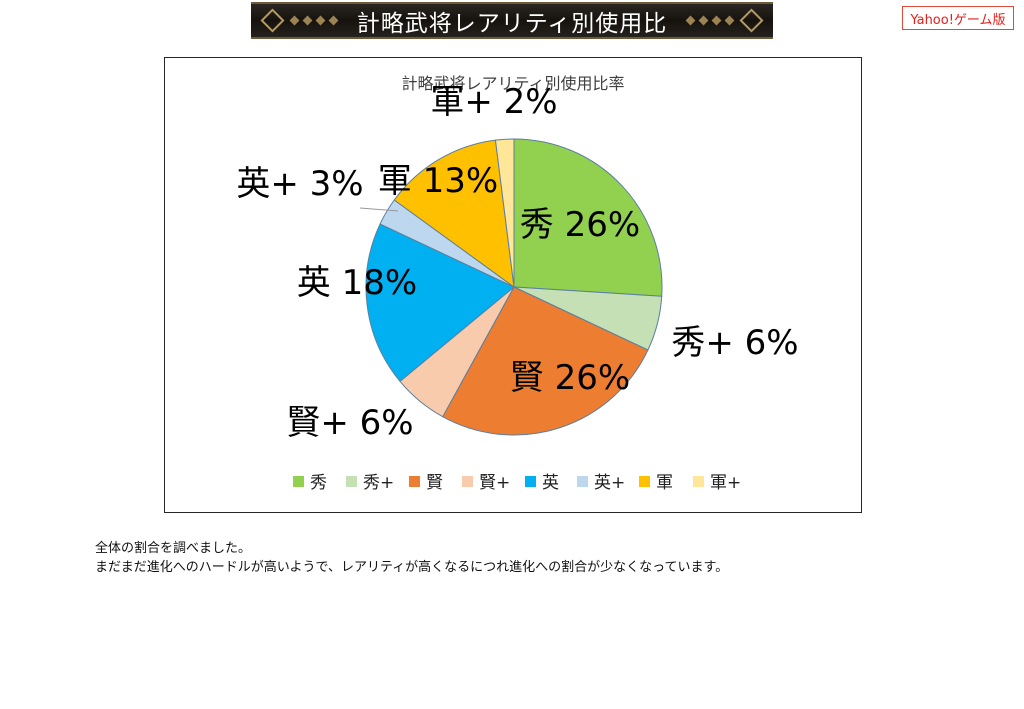 The image size is (1024, 709). What do you see at coordinates (725, 483) in the screenshot?
I see `legend-label-8: 軍+` at bounding box center [725, 483].